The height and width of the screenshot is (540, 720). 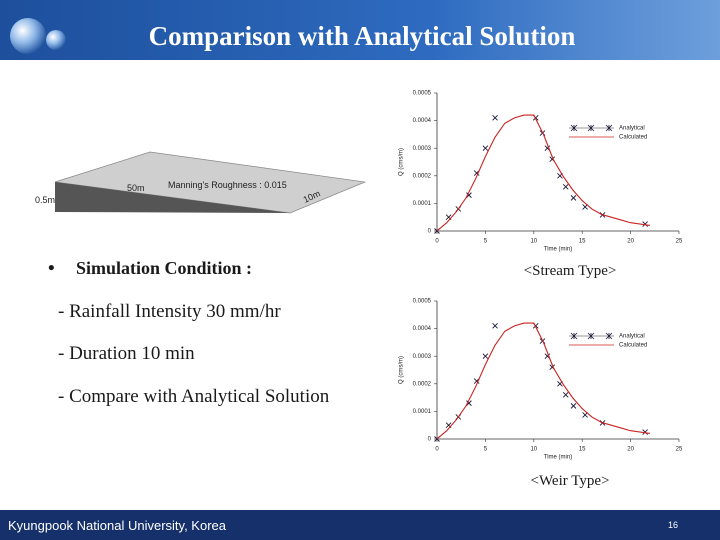 What do you see at coordinates (194, 396) in the screenshot?
I see `condition-item: - Compare with Analytical Solution` at bounding box center [194, 396].